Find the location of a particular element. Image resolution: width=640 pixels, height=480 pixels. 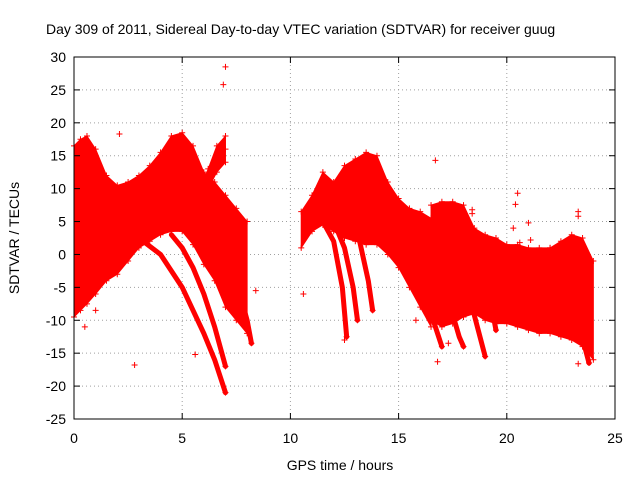

y-tick-label: 25 is located at coordinates (58, 90).